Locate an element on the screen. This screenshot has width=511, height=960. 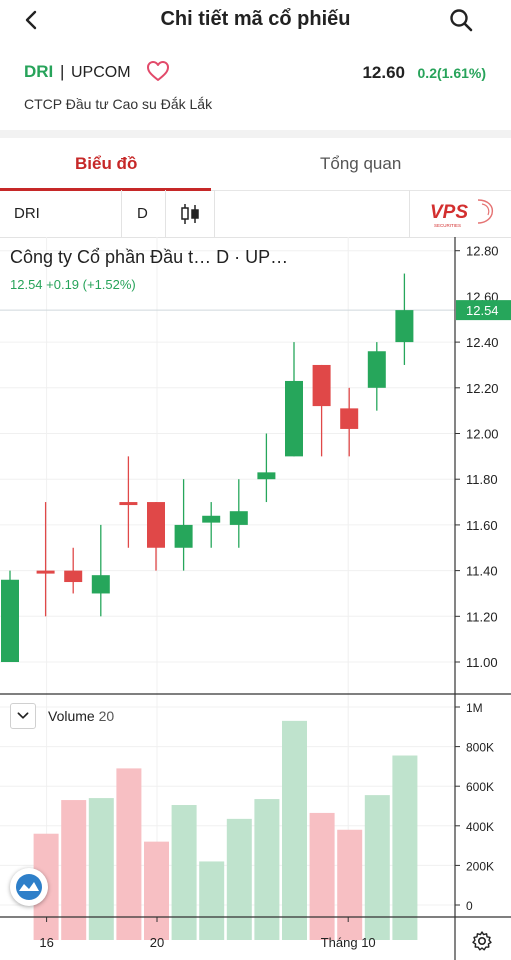
volume-tick-label: 1M is located at coordinates (474, 708).